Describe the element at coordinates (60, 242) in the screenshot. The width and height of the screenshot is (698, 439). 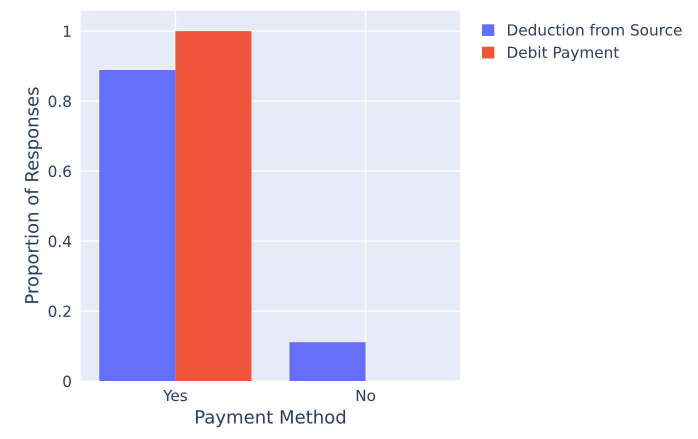
I see `y-tick-label: 0.4` at that location.